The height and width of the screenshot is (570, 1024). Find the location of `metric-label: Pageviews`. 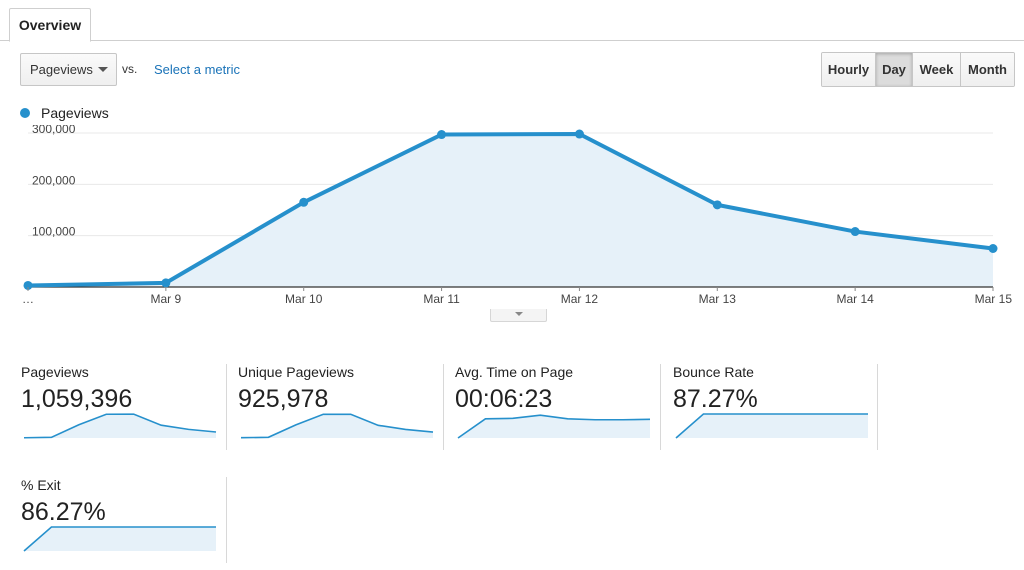

metric-label: Pageviews is located at coordinates (55, 372).